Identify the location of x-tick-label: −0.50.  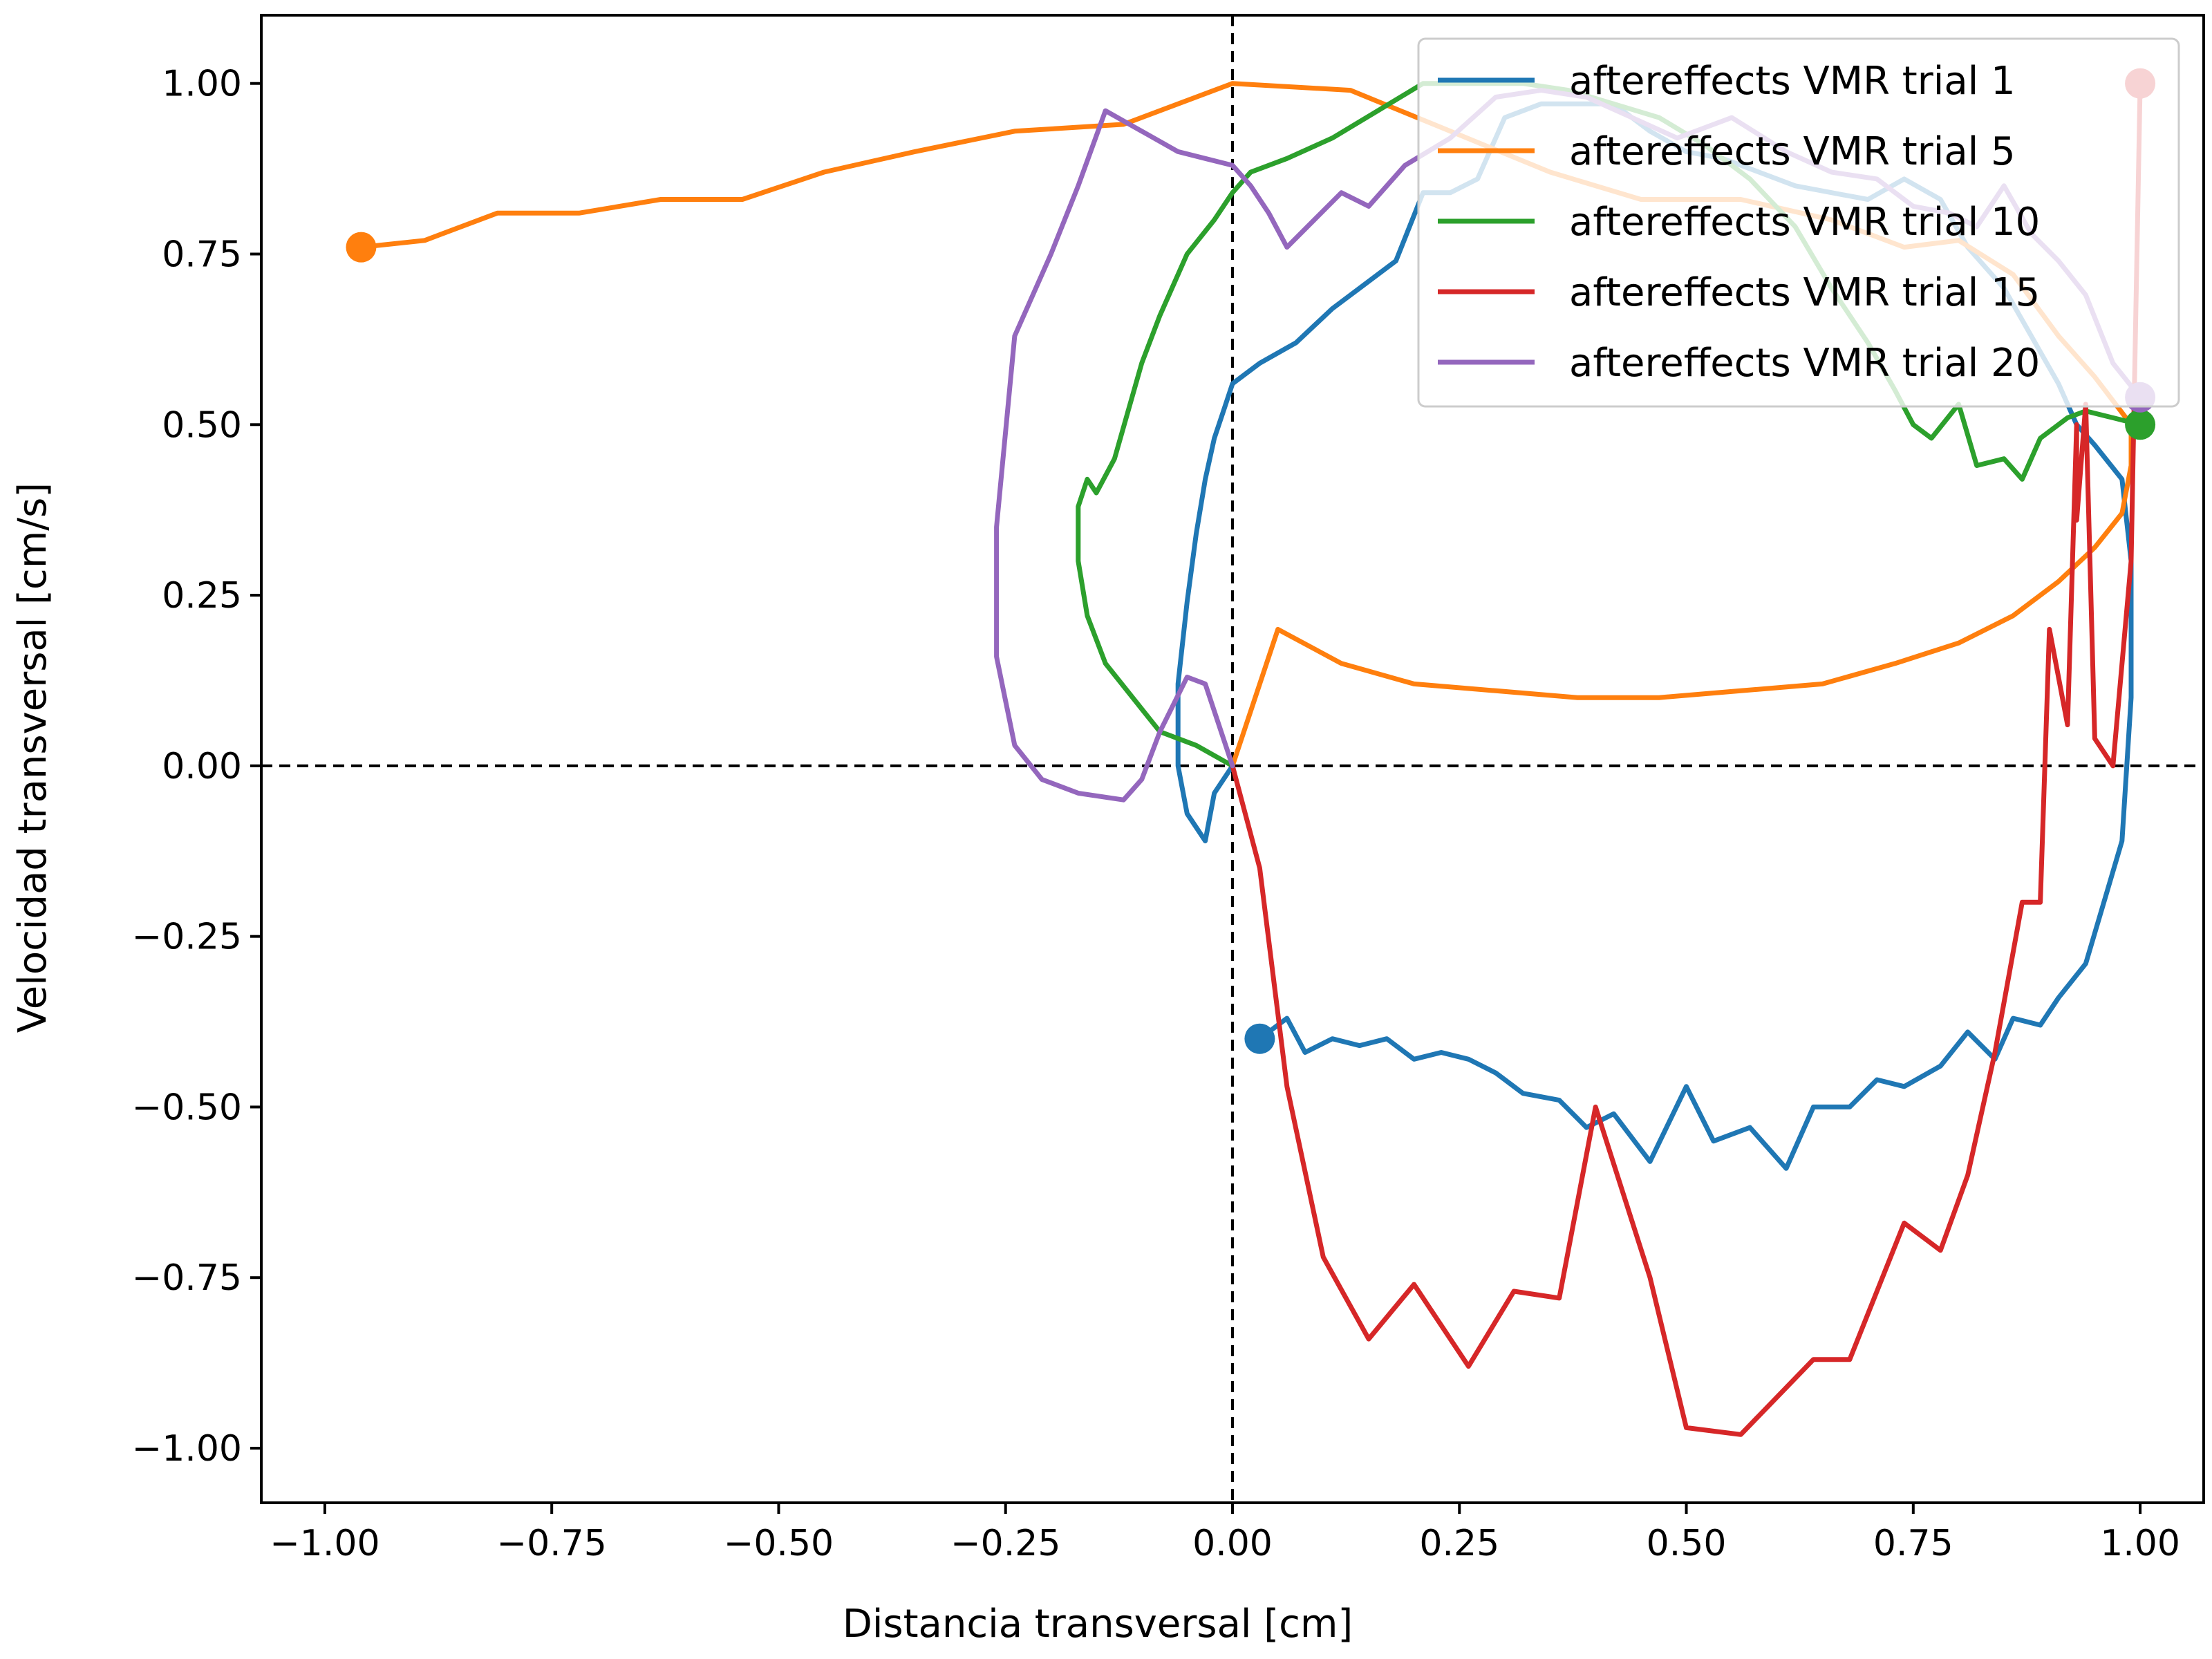
(779, 1544).